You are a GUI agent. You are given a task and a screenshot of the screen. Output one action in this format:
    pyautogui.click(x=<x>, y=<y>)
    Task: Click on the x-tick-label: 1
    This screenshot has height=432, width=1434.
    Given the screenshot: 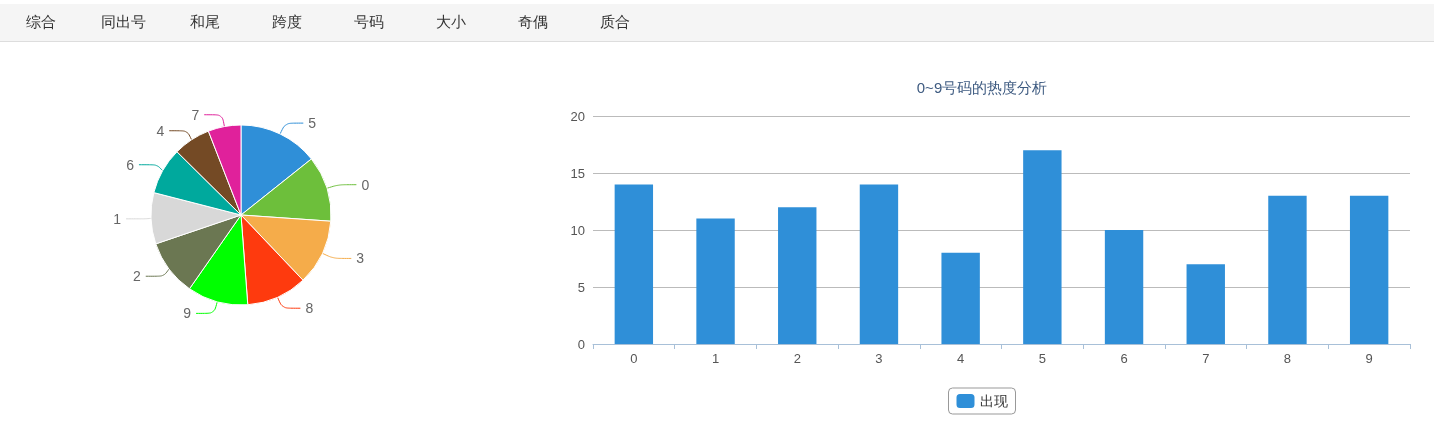 What is the action you would take?
    pyautogui.click(x=715, y=358)
    